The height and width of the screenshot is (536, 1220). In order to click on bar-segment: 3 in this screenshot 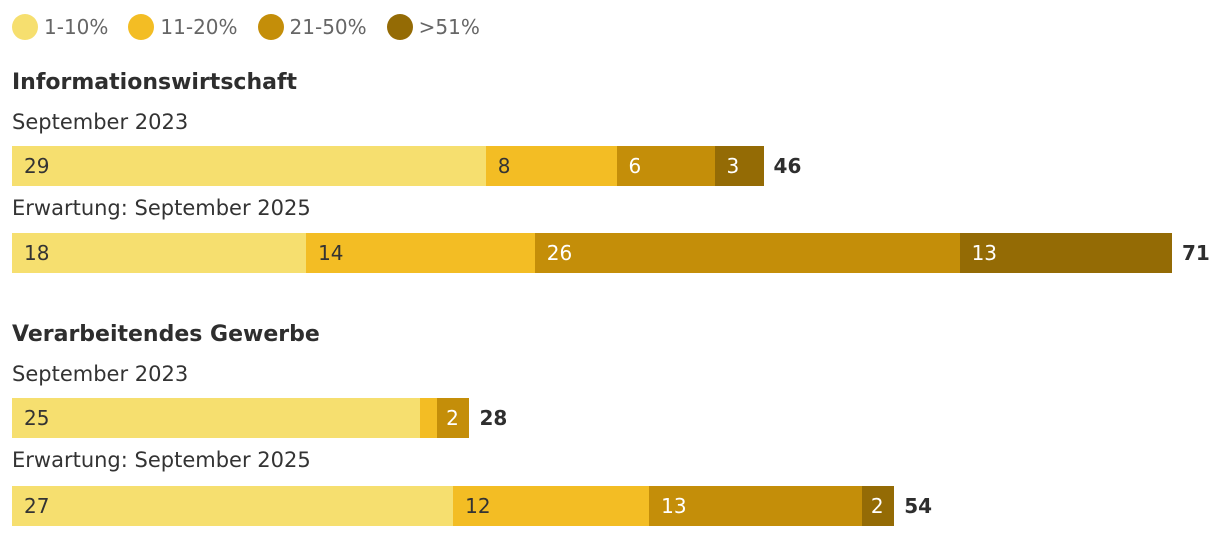, I will do `click(739, 166)`.